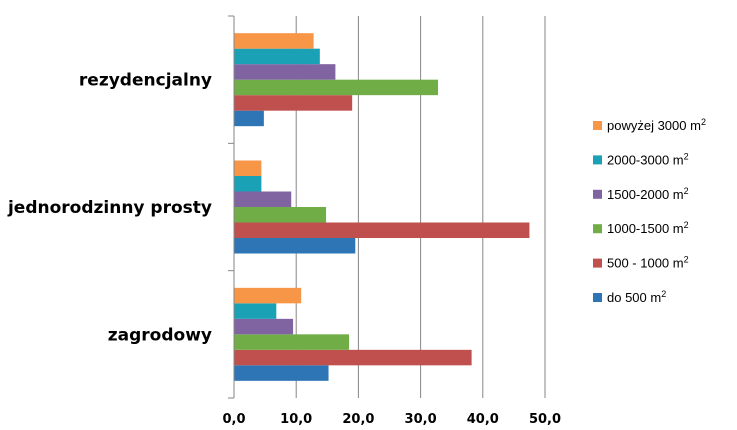 This screenshot has height=430, width=737. I want to click on legend-label: do 500 m2, so click(636, 297).